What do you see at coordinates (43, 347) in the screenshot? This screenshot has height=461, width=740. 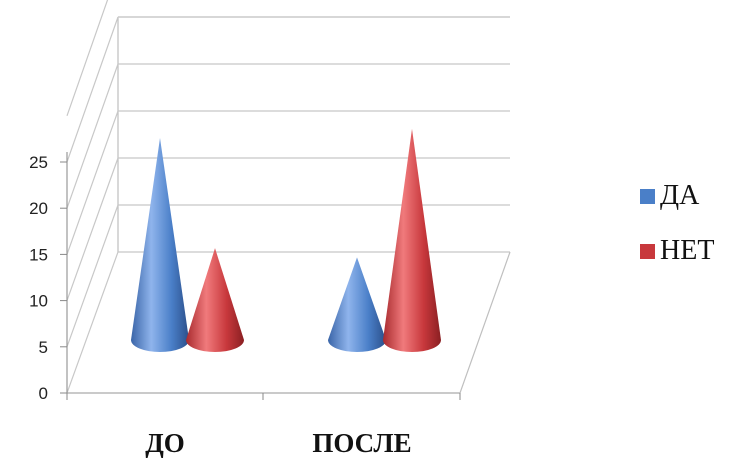 I see `y-tick-label-1: 5` at bounding box center [43, 347].